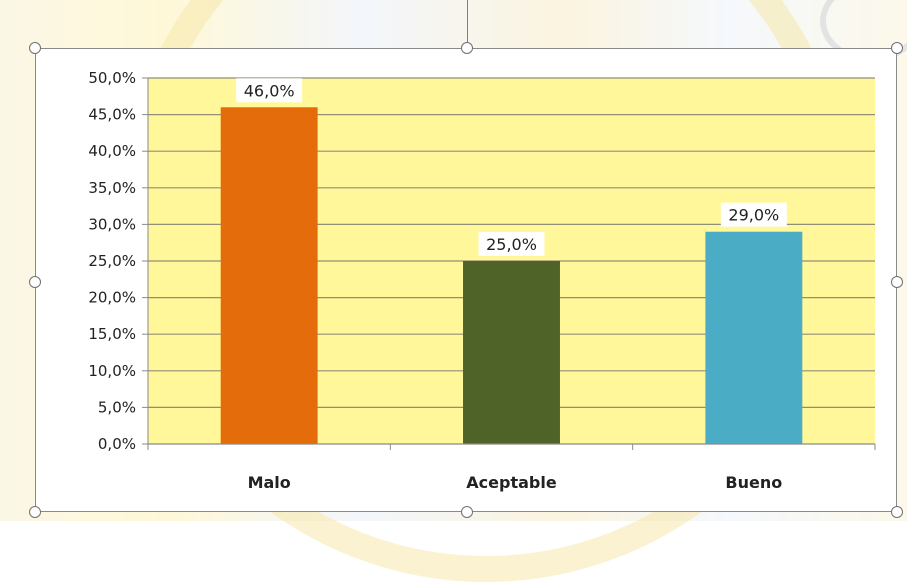 Image resolution: width=907 pixels, height=582 pixels. What do you see at coordinates (112, 151) in the screenshot?
I see `y-tick-label: 40,0%` at bounding box center [112, 151].